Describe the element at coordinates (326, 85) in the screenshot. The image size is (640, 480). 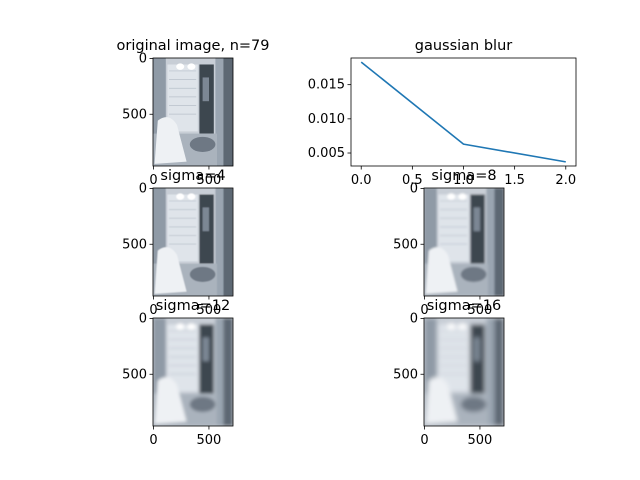
I see `y-tick-label: 0.015` at that location.